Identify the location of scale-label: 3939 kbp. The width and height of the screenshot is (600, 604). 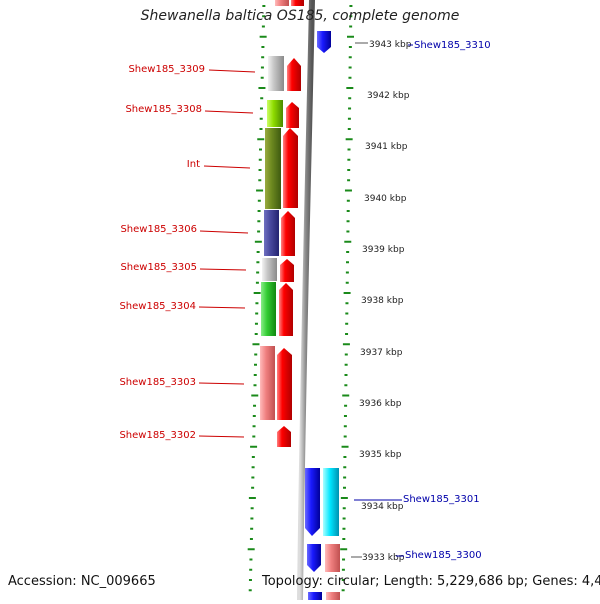
(383, 250).